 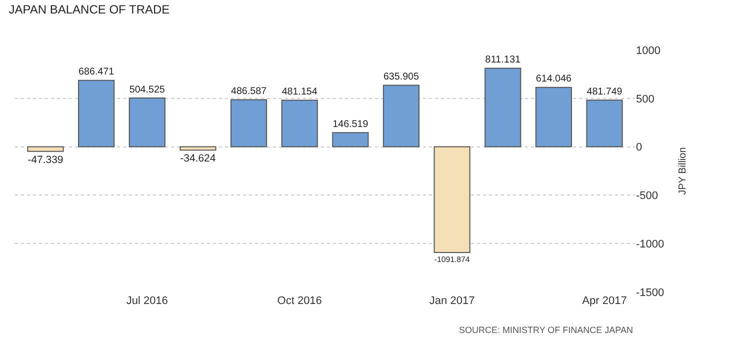 I want to click on chart-title: JAPAN BALANCE OF TRADE, so click(x=89, y=9).